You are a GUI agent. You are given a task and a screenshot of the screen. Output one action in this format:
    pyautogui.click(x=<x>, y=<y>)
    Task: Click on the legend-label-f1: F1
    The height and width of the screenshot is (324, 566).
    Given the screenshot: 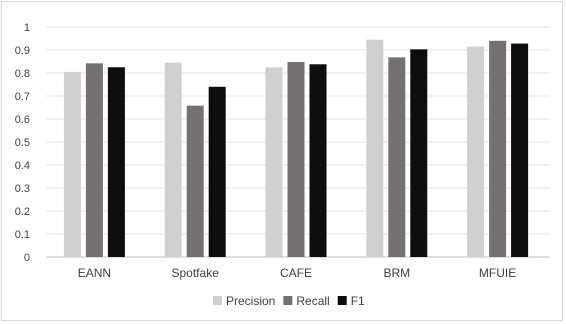 What is the action you would take?
    pyautogui.click(x=358, y=301)
    